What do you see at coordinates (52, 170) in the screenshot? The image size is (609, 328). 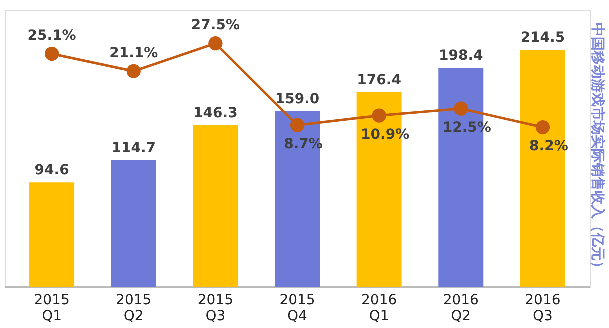 I see `data-label: 94.6` at bounding box center [52, 170].